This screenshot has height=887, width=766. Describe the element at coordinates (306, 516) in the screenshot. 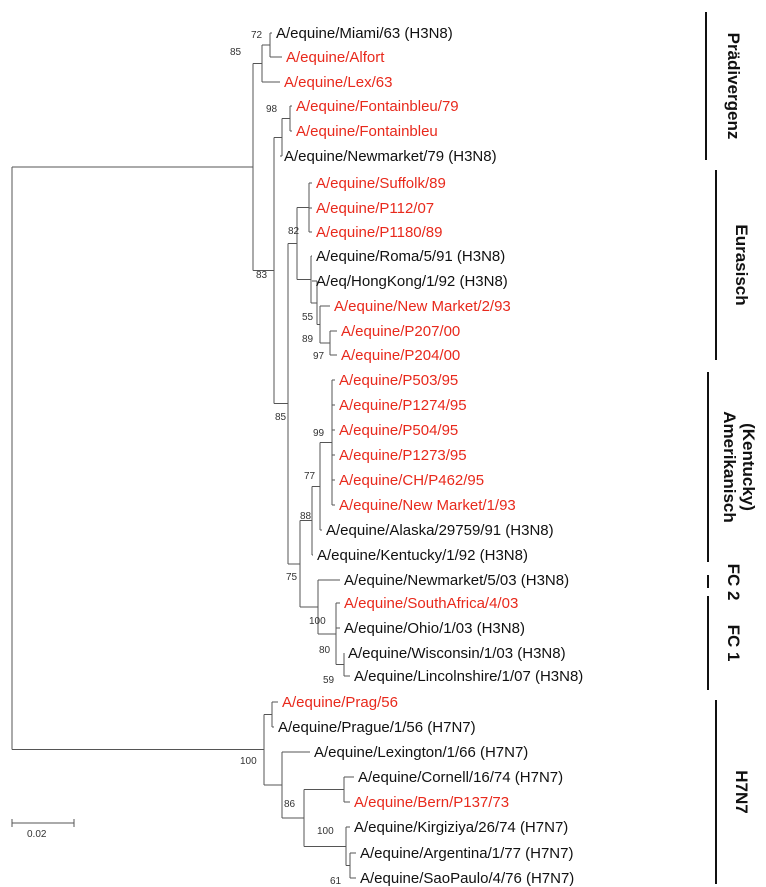

I see `bootstrap-value: 88` at that location.